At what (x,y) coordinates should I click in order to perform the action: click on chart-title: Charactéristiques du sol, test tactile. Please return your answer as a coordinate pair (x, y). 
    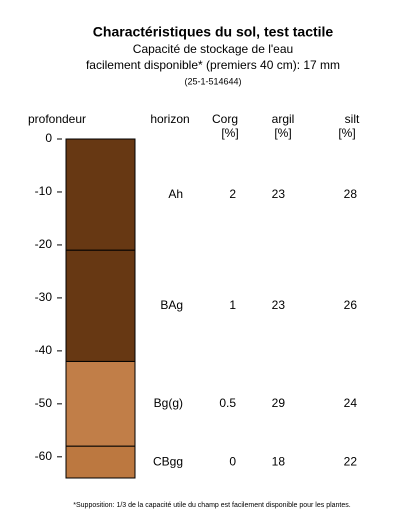
    Looking at the image, I should click on (213, 32).